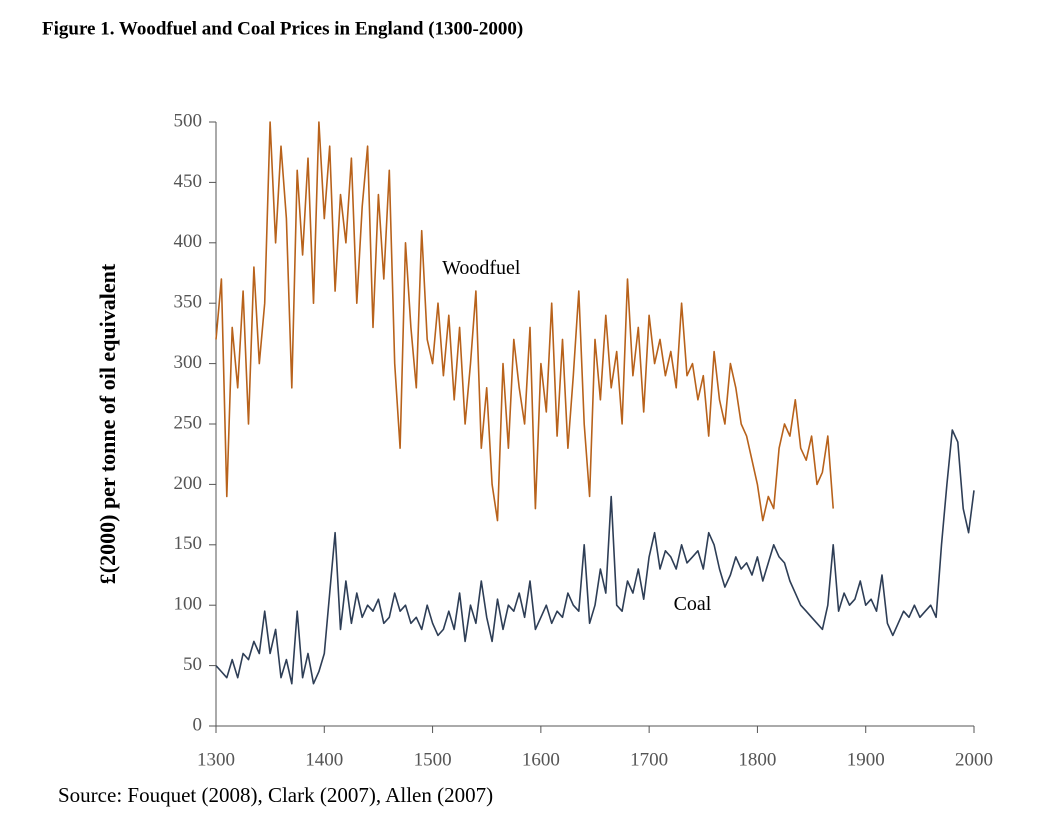  I want to click on x-tick-label: 2000, so click(974, 759).